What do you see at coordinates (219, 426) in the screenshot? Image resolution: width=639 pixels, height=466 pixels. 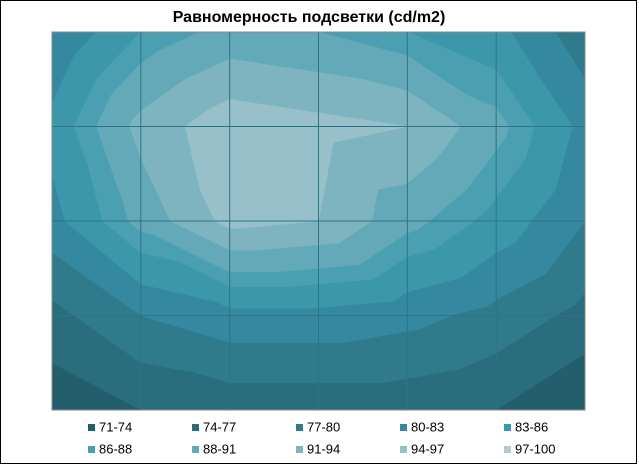 I see `legend-label: 74-77` at bounding box center [219, 426].